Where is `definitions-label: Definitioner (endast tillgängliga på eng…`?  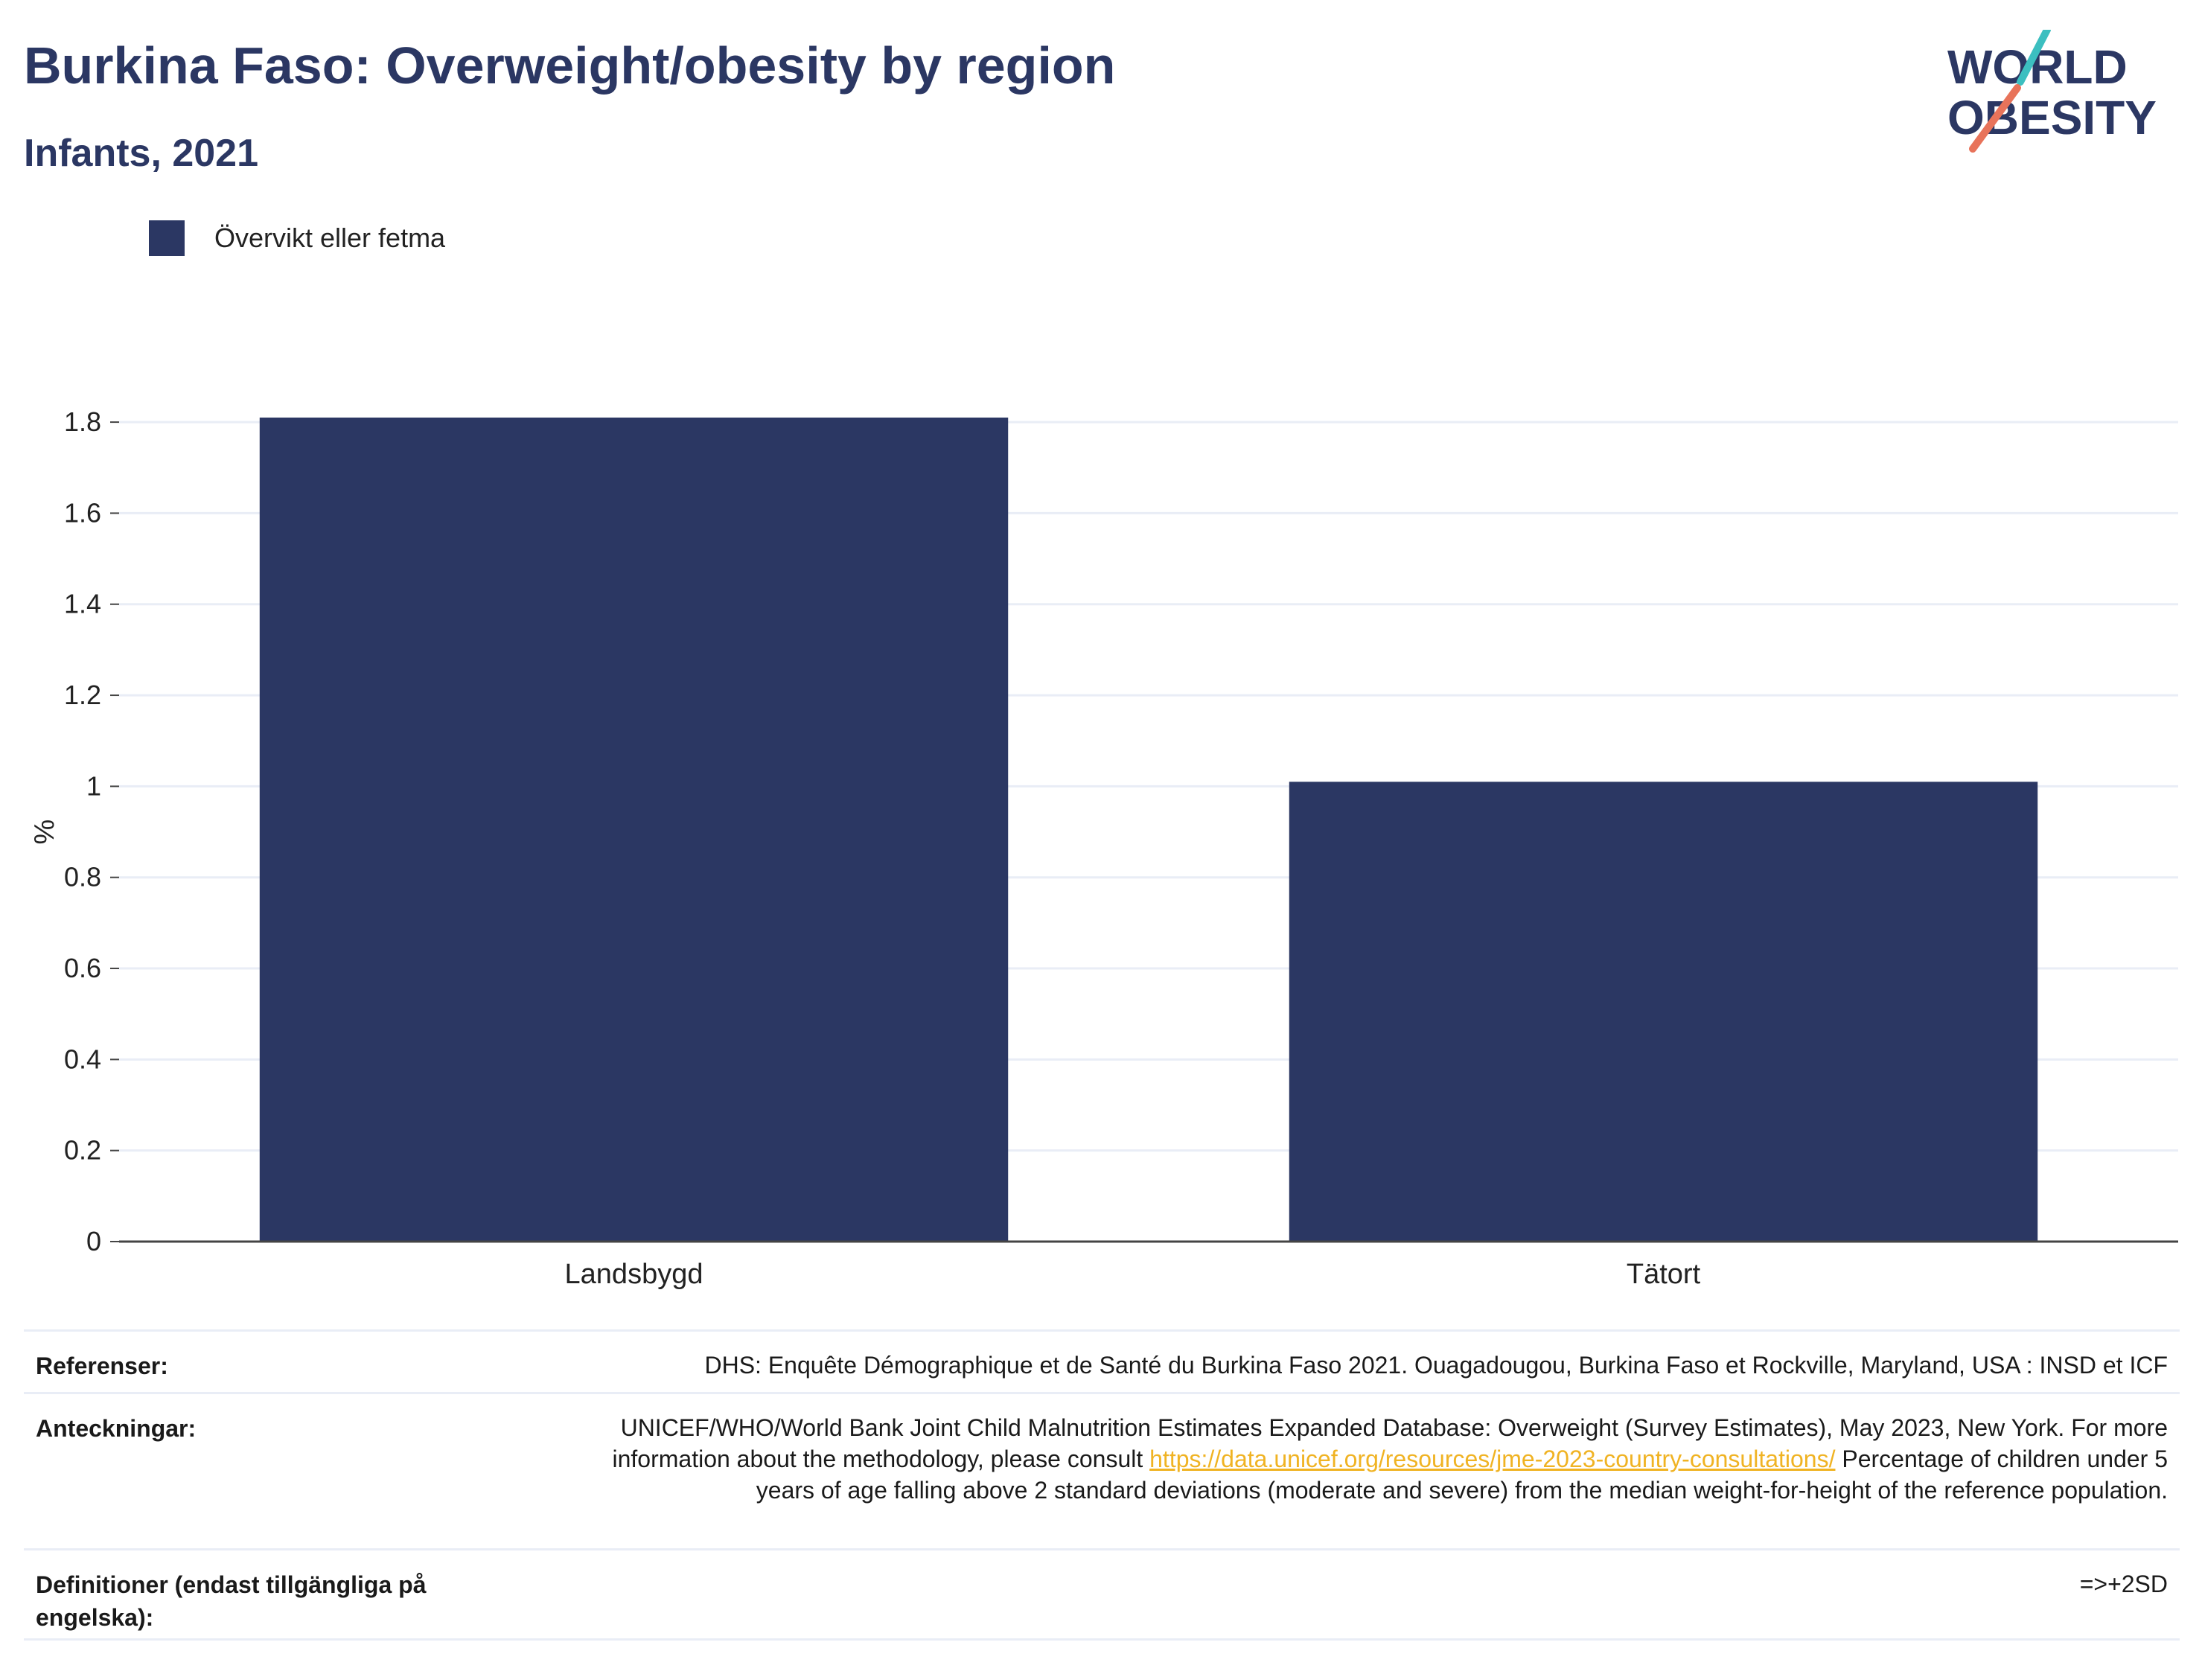 definitions-label: Definitioner (endast tillgängliga på eng… is located at coordinates (232, 1601).